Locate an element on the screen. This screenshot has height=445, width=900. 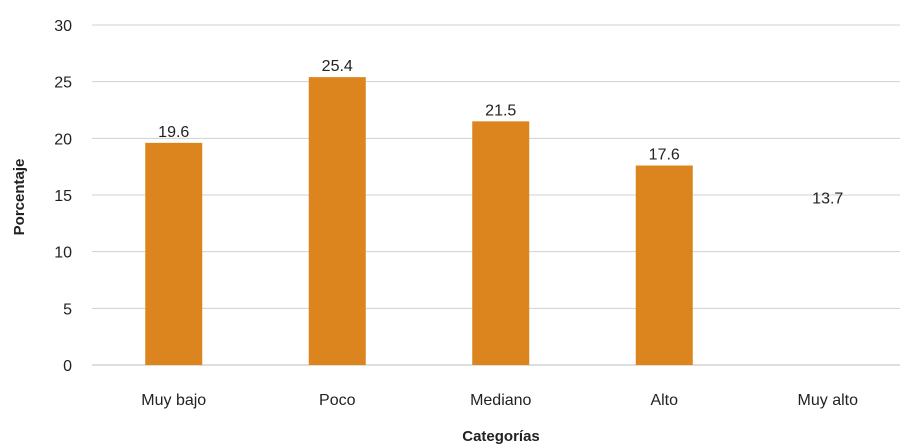
bar-mediano is located at coordinates (501, 243).